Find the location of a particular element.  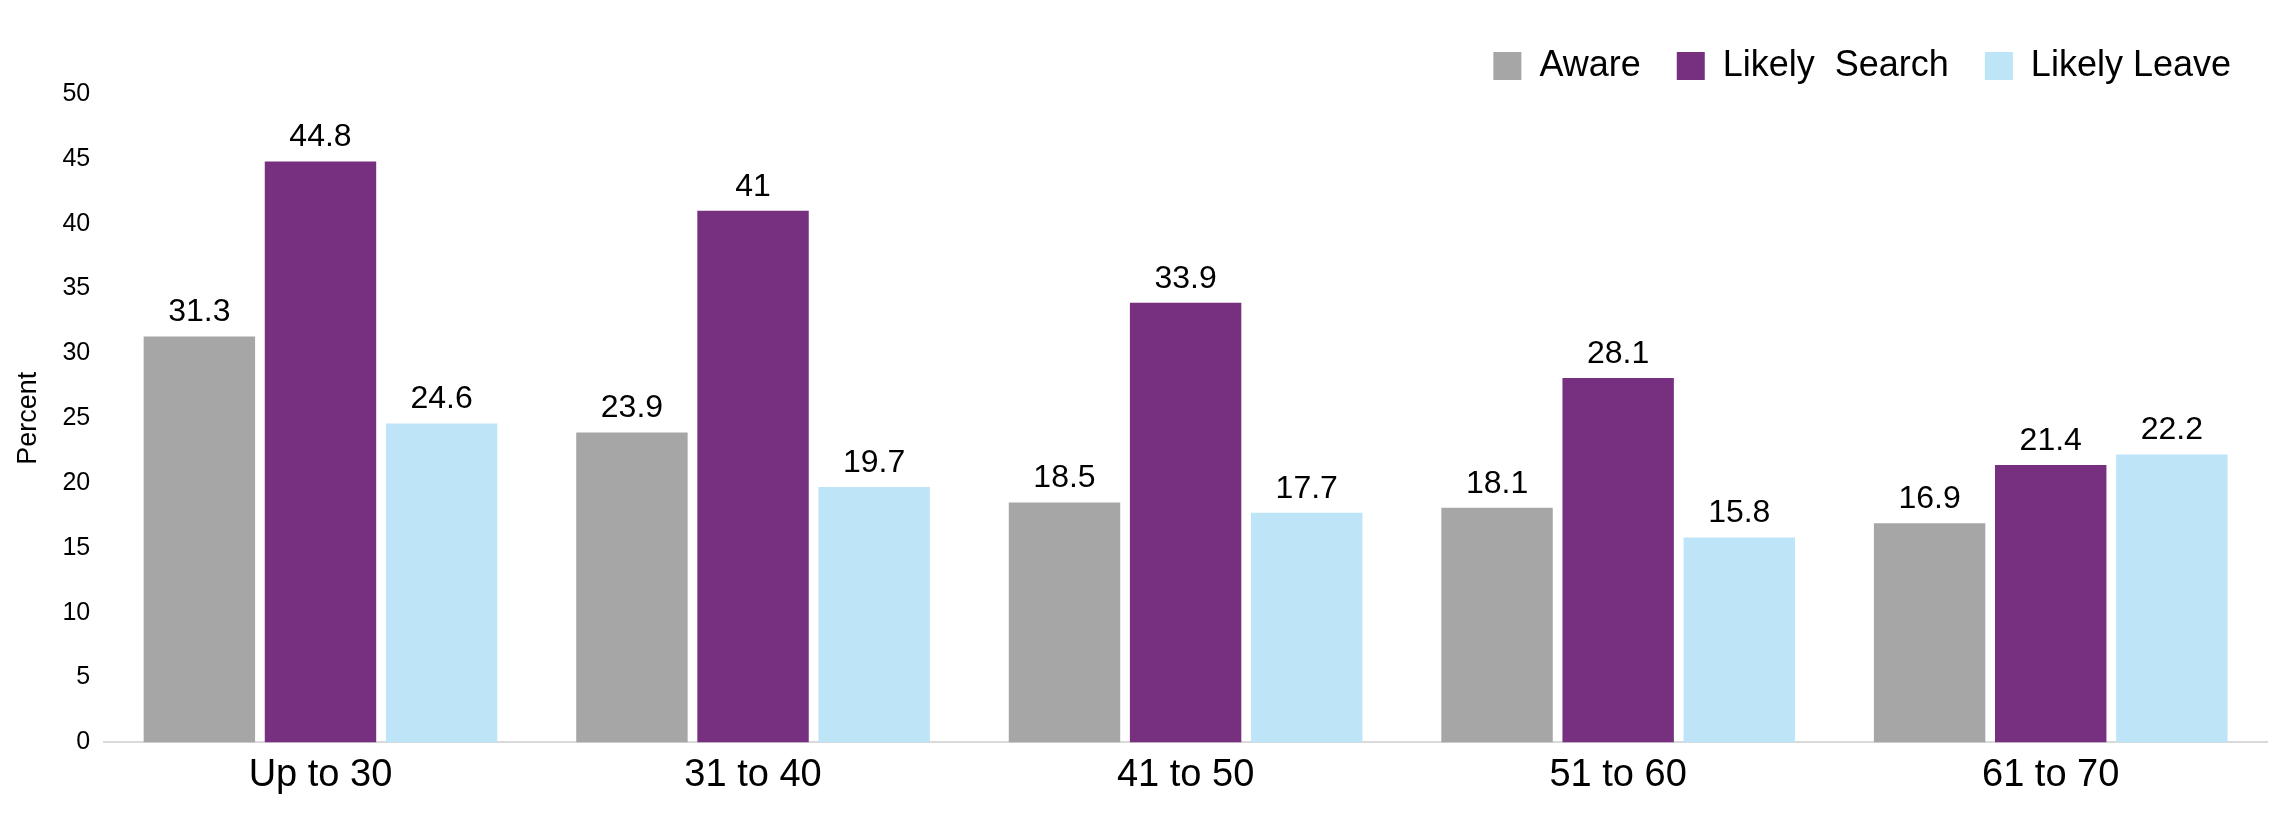

legend-label: Likely Search is located at coordinates (1835, 63).